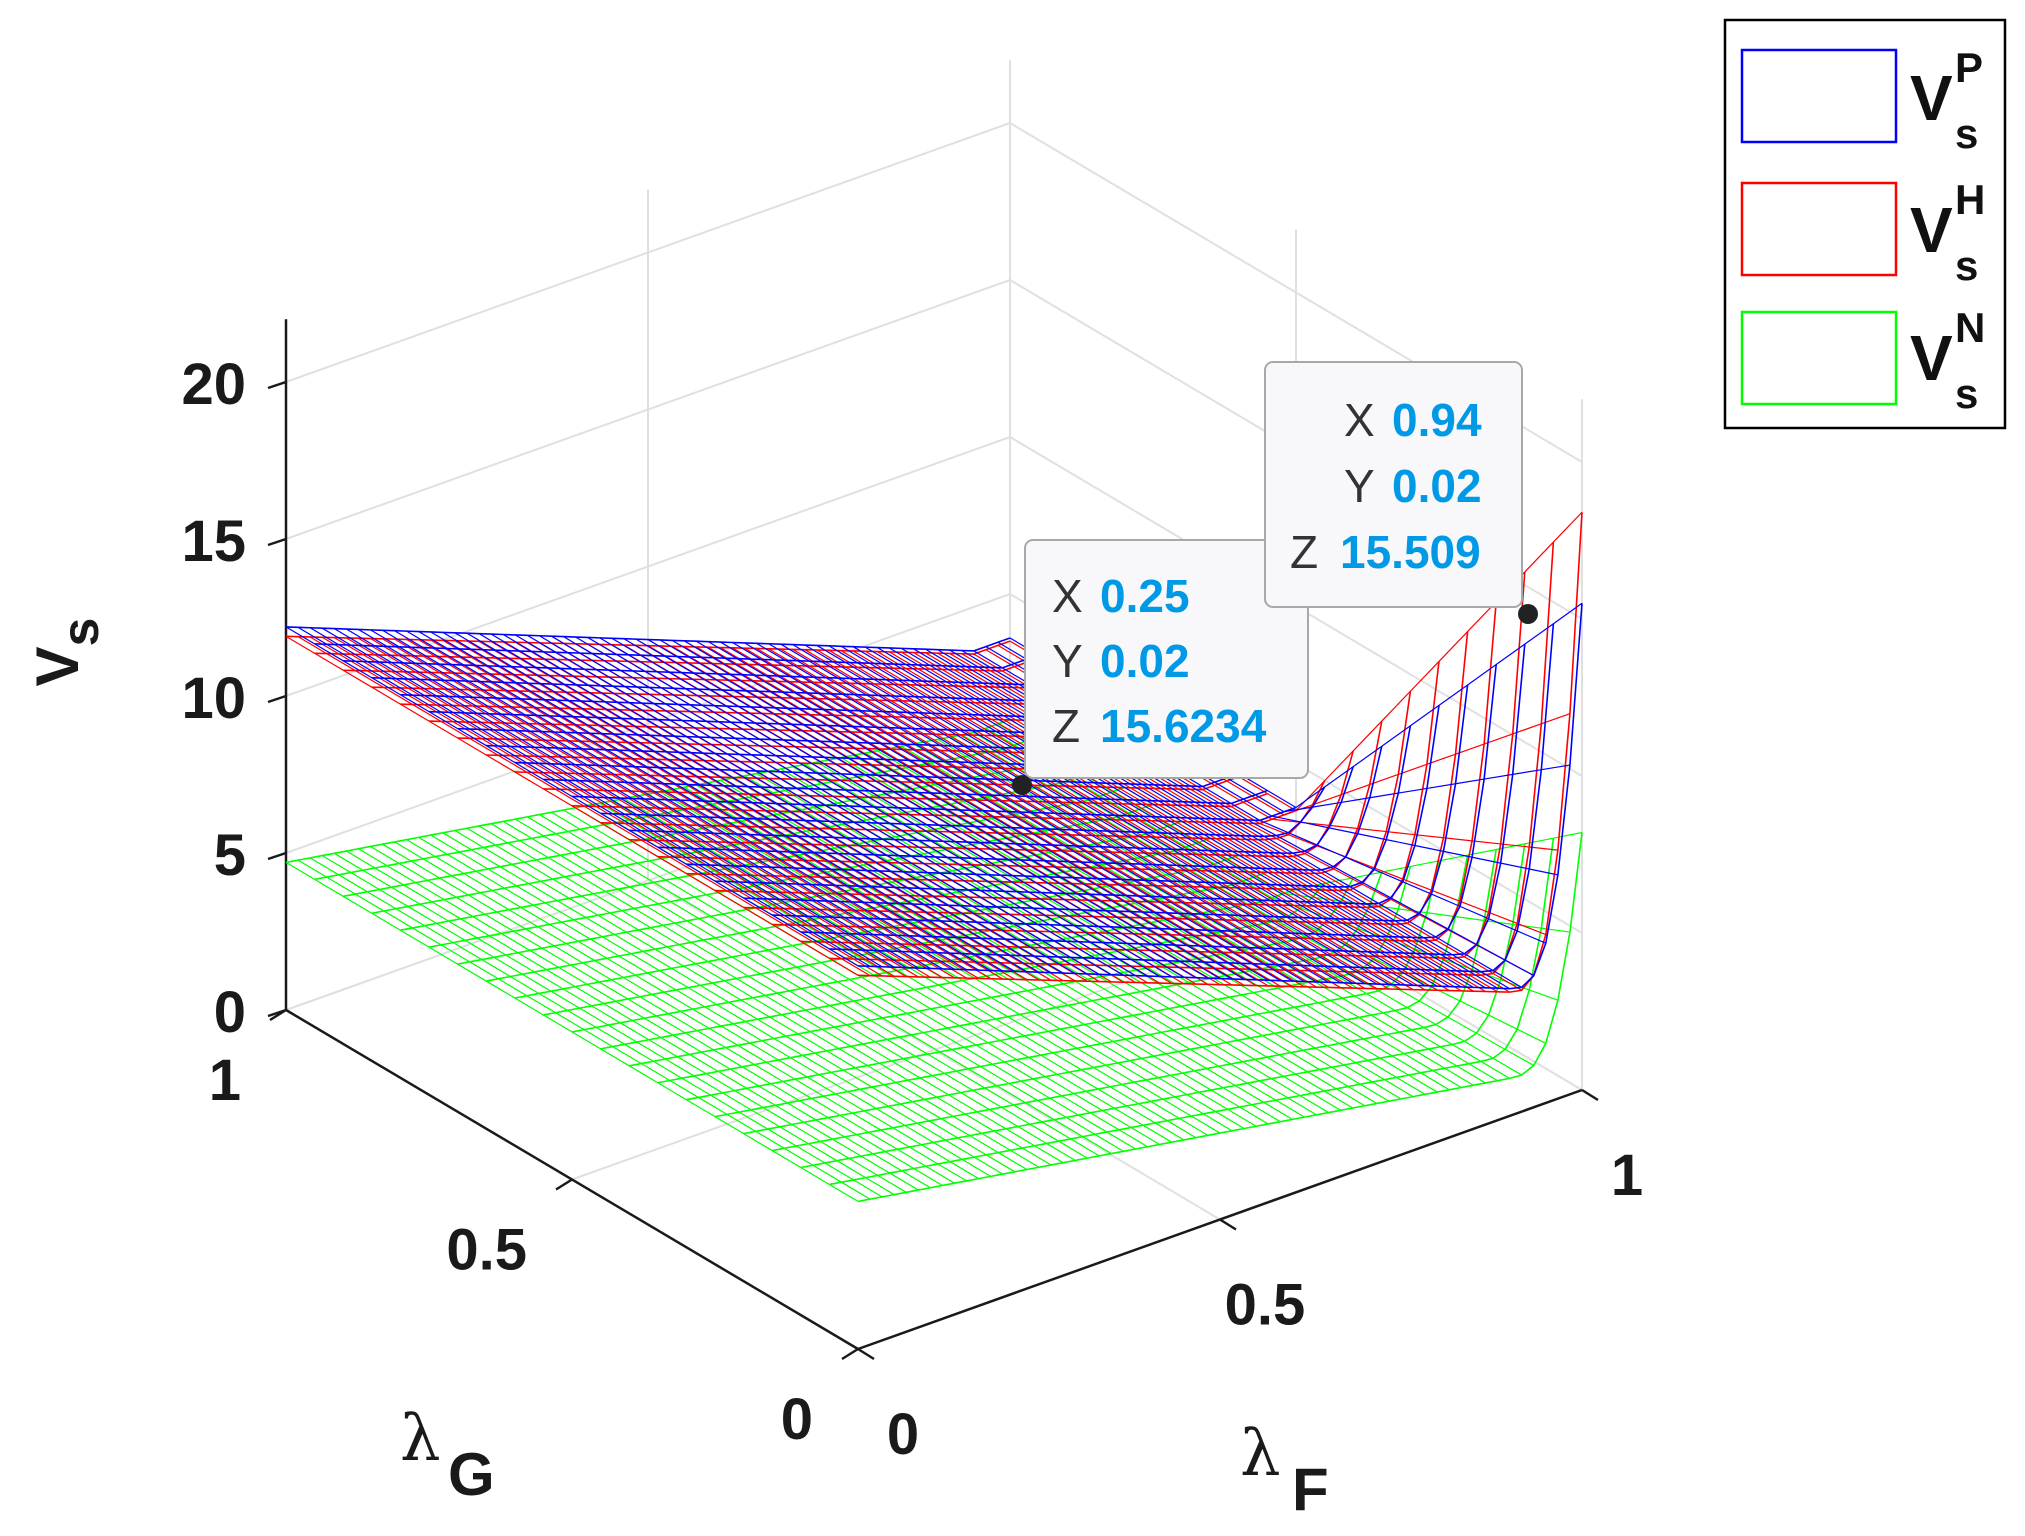 The height and width of the screenshot is (1536, 2025). I want to click on z-tick-label: 5, so click(230, 855).